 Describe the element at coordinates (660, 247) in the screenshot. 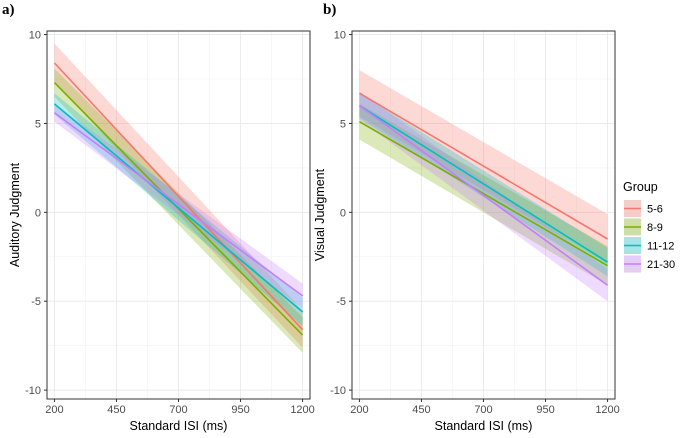

I see `legend-label: 11-12` at that location.